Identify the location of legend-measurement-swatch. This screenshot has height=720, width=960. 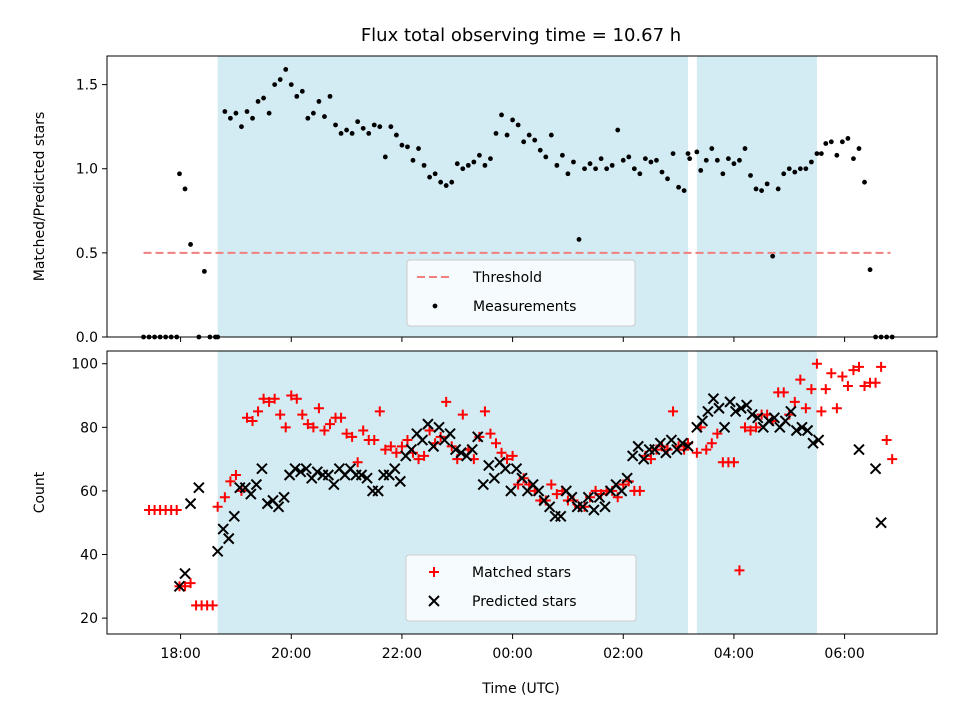
(435, 306).